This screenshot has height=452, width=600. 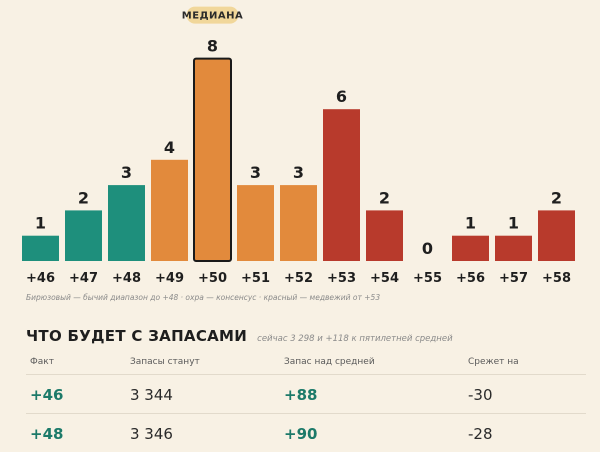 I want to click on category-label: +53, so click(x=341, y=278).